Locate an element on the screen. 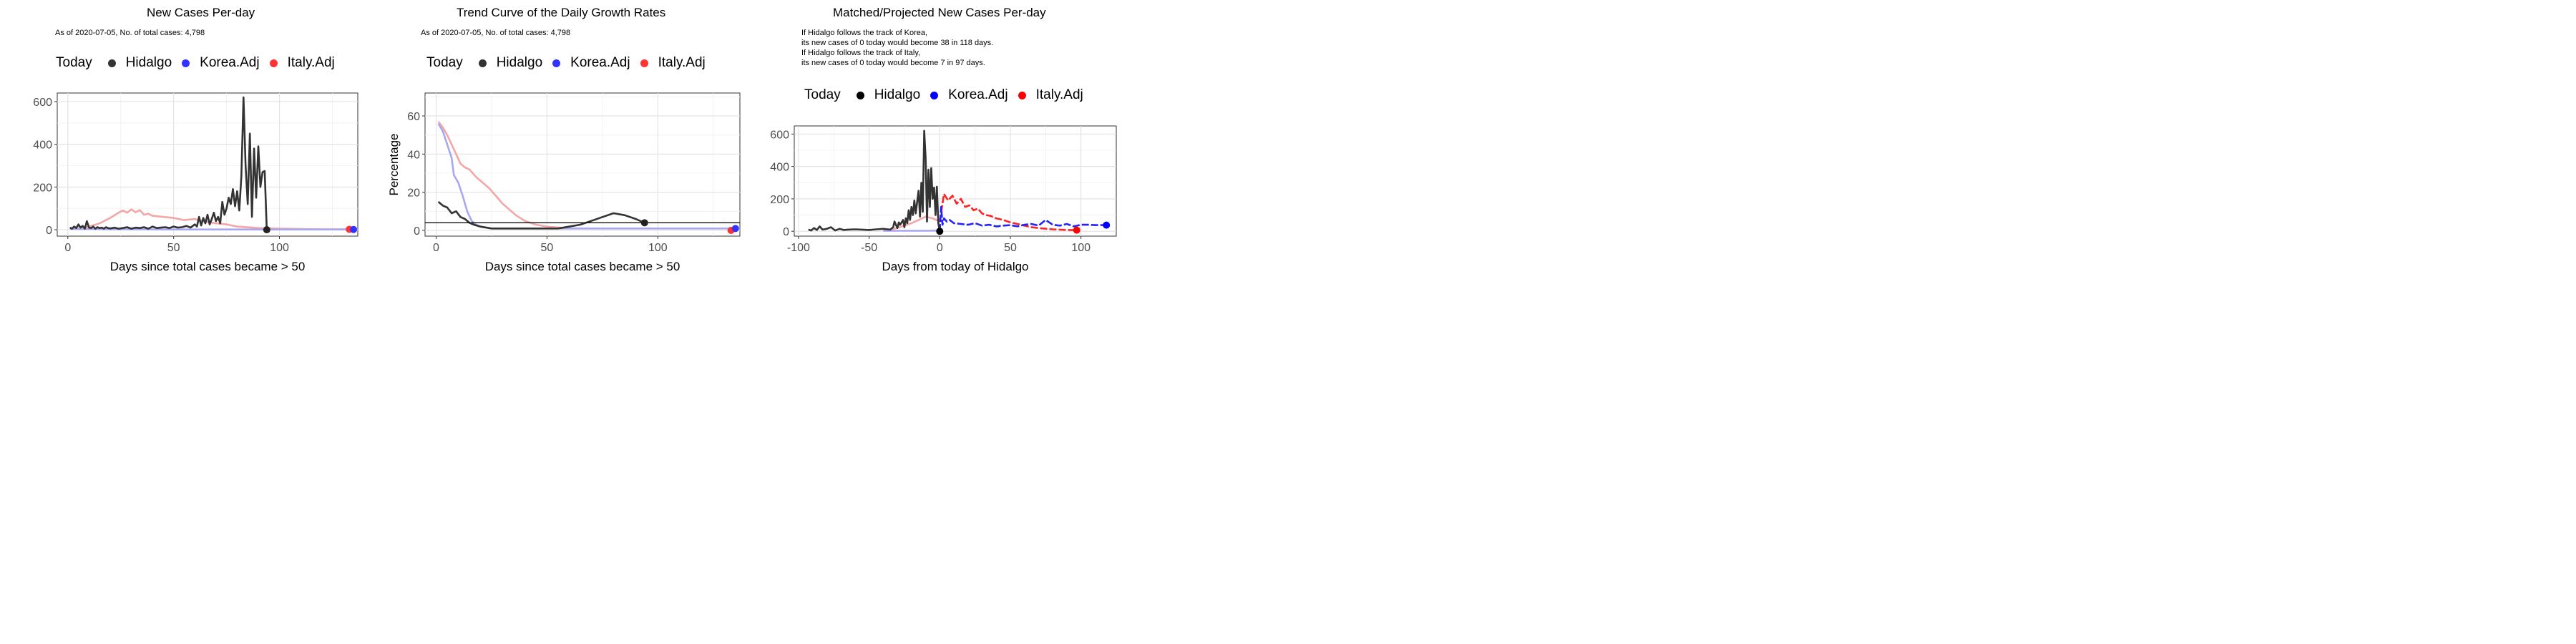 This screenshot has width=2576, height=644. x-tick-label: -50 is located at coordinates (869, 248).